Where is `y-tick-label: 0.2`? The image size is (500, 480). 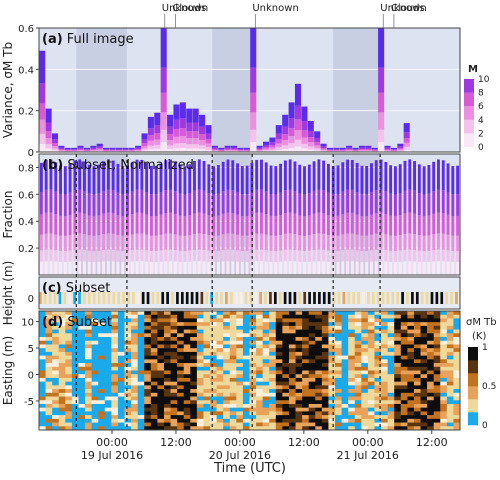
y-tick-label: 0.2 is located at coordinates (26, 112).